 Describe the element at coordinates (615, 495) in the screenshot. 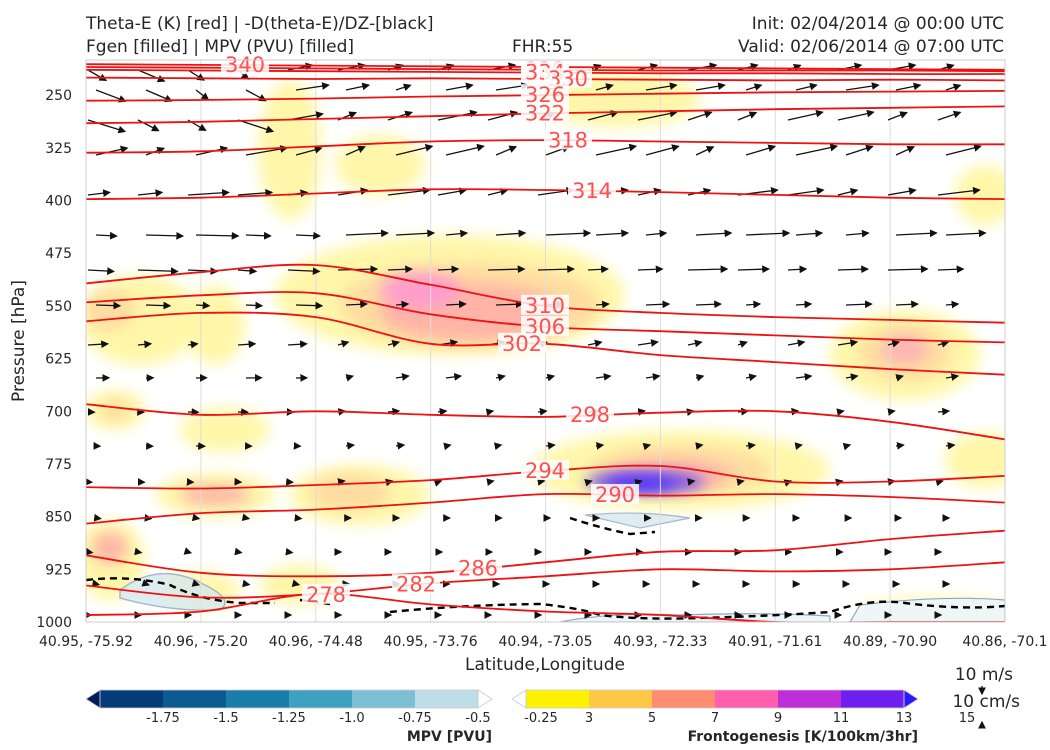

I see `theta-e-label: 290` at that location.